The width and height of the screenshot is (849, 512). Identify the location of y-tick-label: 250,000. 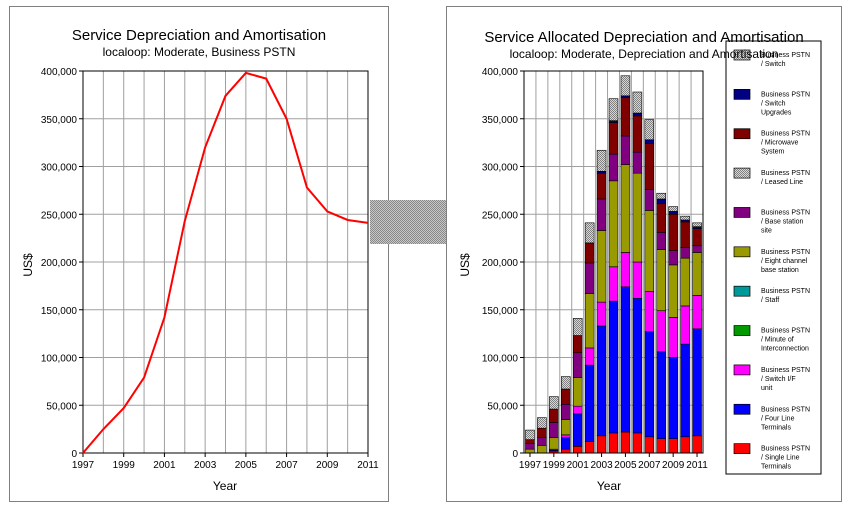
(500, 215).